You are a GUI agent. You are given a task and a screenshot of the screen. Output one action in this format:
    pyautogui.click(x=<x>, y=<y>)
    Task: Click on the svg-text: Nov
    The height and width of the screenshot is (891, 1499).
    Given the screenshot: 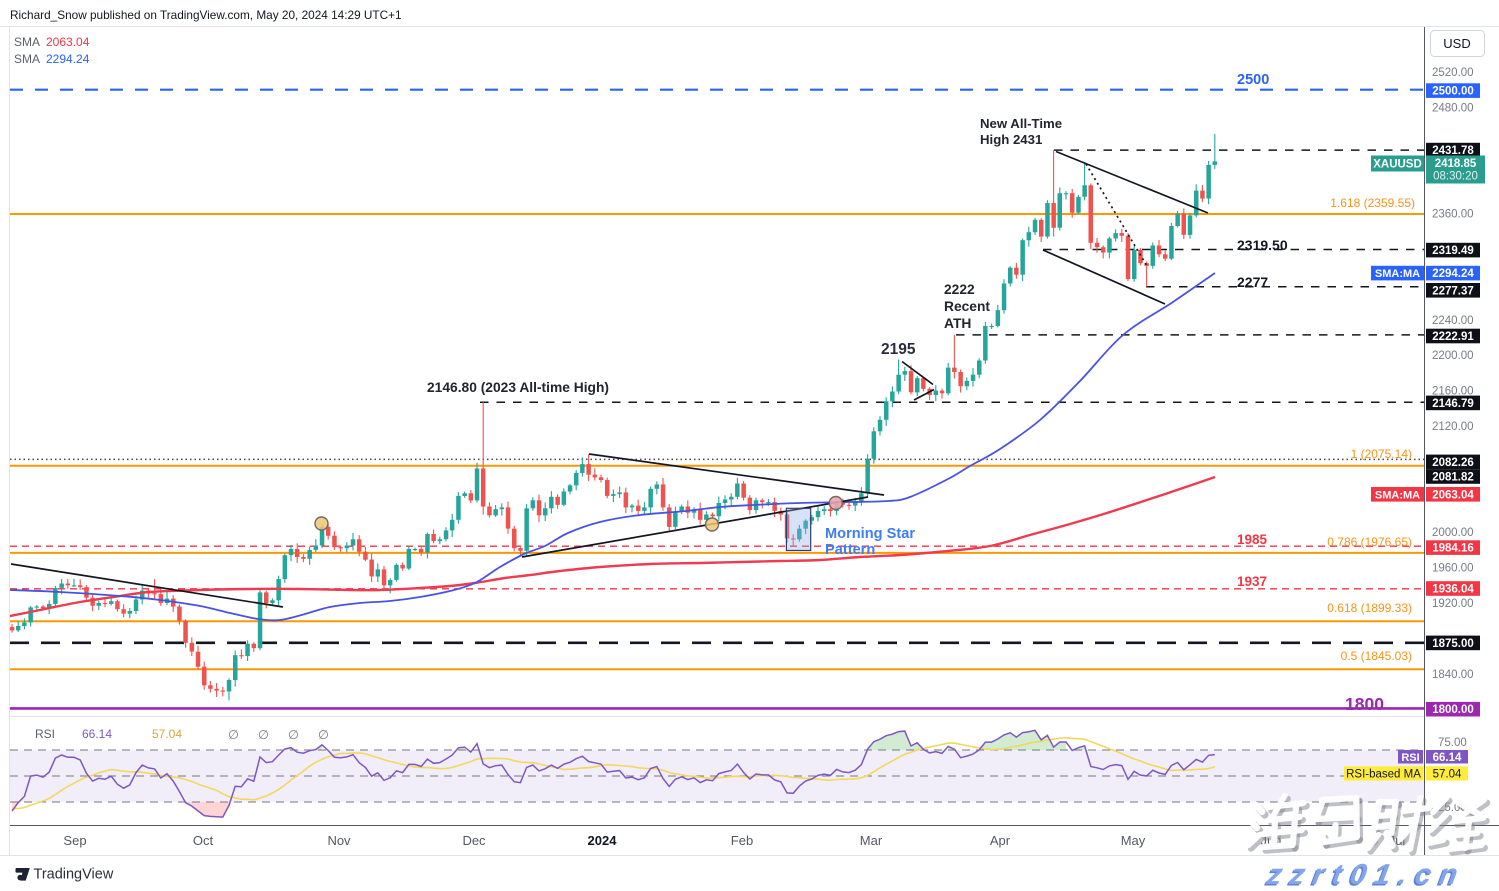 What is the action you would take?
    pyautogui.click(x=339, y=840)
    